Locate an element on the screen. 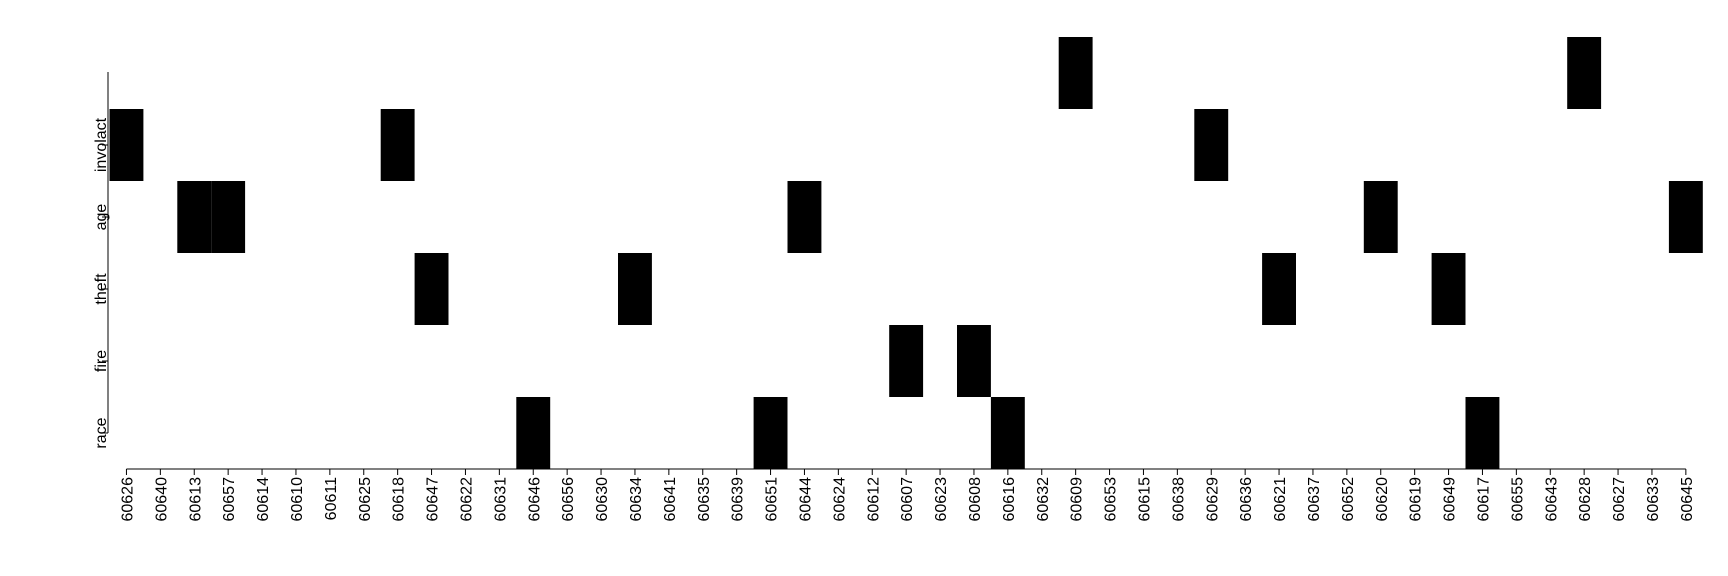 The image size is (1728, 576). y-tick-label: race is located at coordinates (101, 432).